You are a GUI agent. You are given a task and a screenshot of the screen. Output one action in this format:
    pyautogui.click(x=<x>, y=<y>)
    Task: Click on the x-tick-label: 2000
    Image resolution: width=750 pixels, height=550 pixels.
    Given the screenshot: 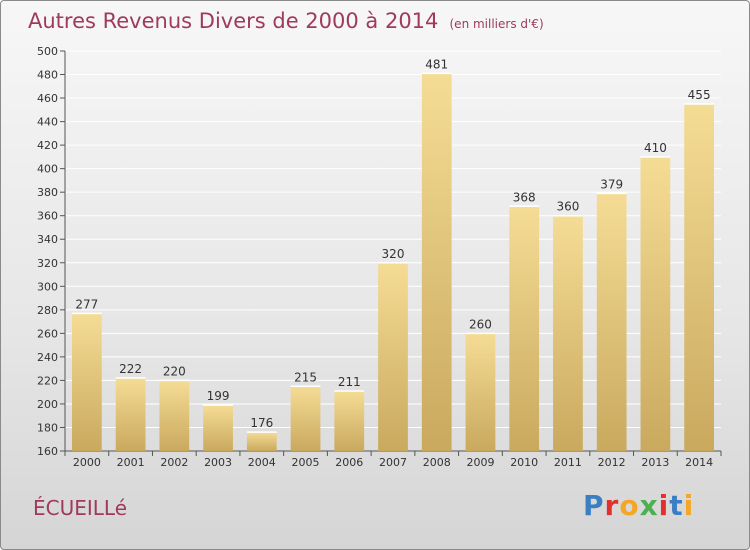 What is the action you would take?
    pyautogui.click(x=87, y=462)
    